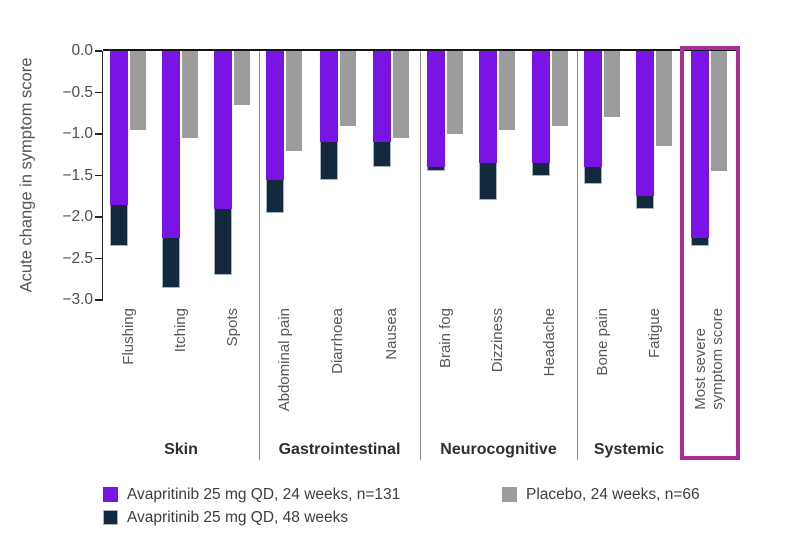 The height and width of the screenshot is (548, 806). I want to click on zero-baseline, so click(420, 50).